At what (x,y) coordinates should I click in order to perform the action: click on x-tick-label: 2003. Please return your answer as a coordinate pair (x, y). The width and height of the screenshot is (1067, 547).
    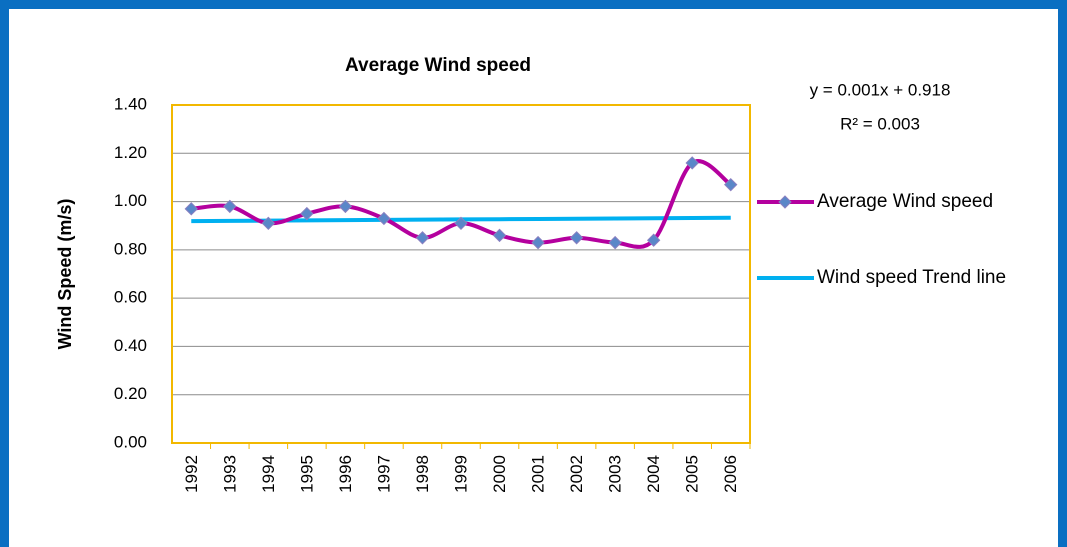
    Looking at the image, I should click on (615, 474).